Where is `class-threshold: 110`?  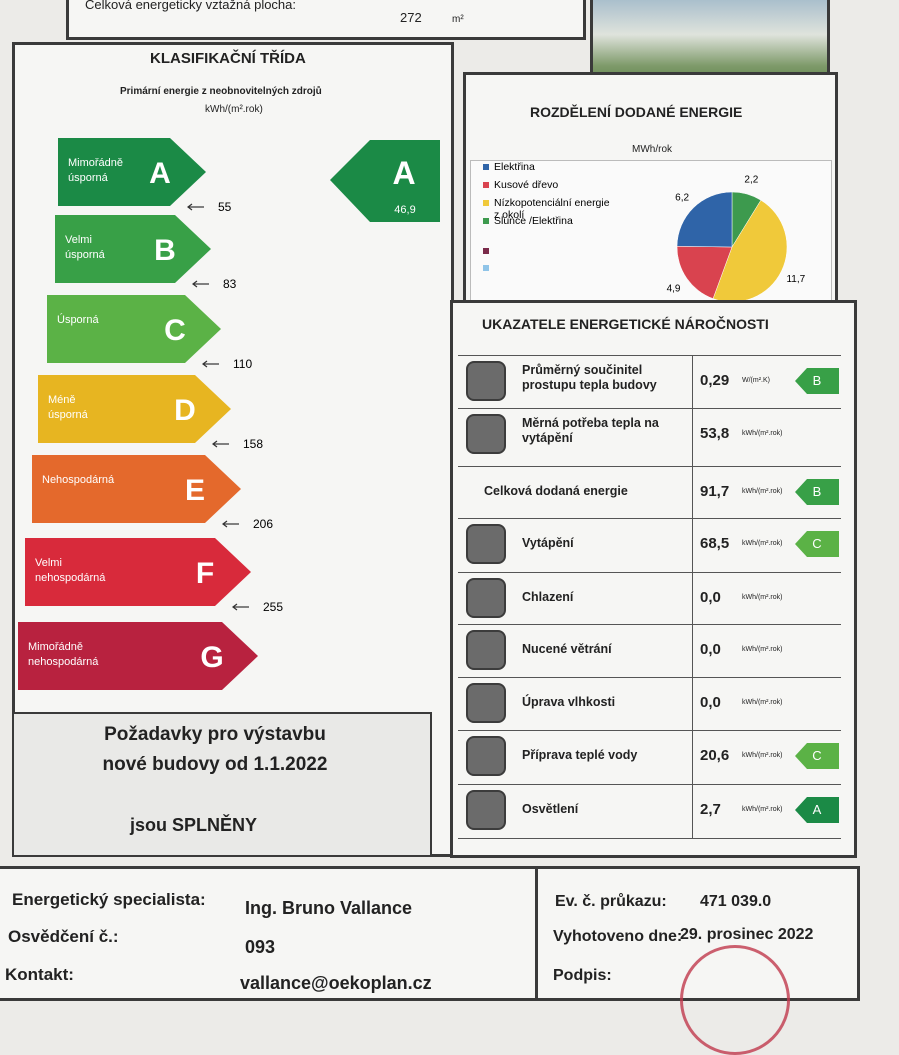
class-threshold: 110 is located at coordinates (242, 364).